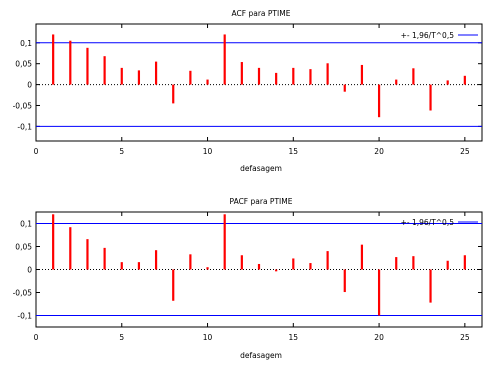 The width and height of the screenshot is (486, 365). Describe the element at coordinates (379, 337) in the screenshot. I see `pacf-xtick-label: 20` at that location.